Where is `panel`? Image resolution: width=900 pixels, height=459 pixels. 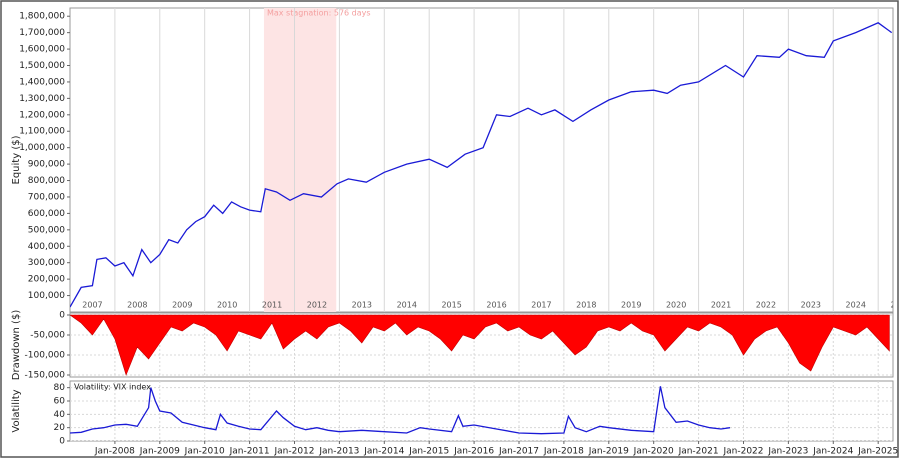 panel is located at coordinates (481, 411).